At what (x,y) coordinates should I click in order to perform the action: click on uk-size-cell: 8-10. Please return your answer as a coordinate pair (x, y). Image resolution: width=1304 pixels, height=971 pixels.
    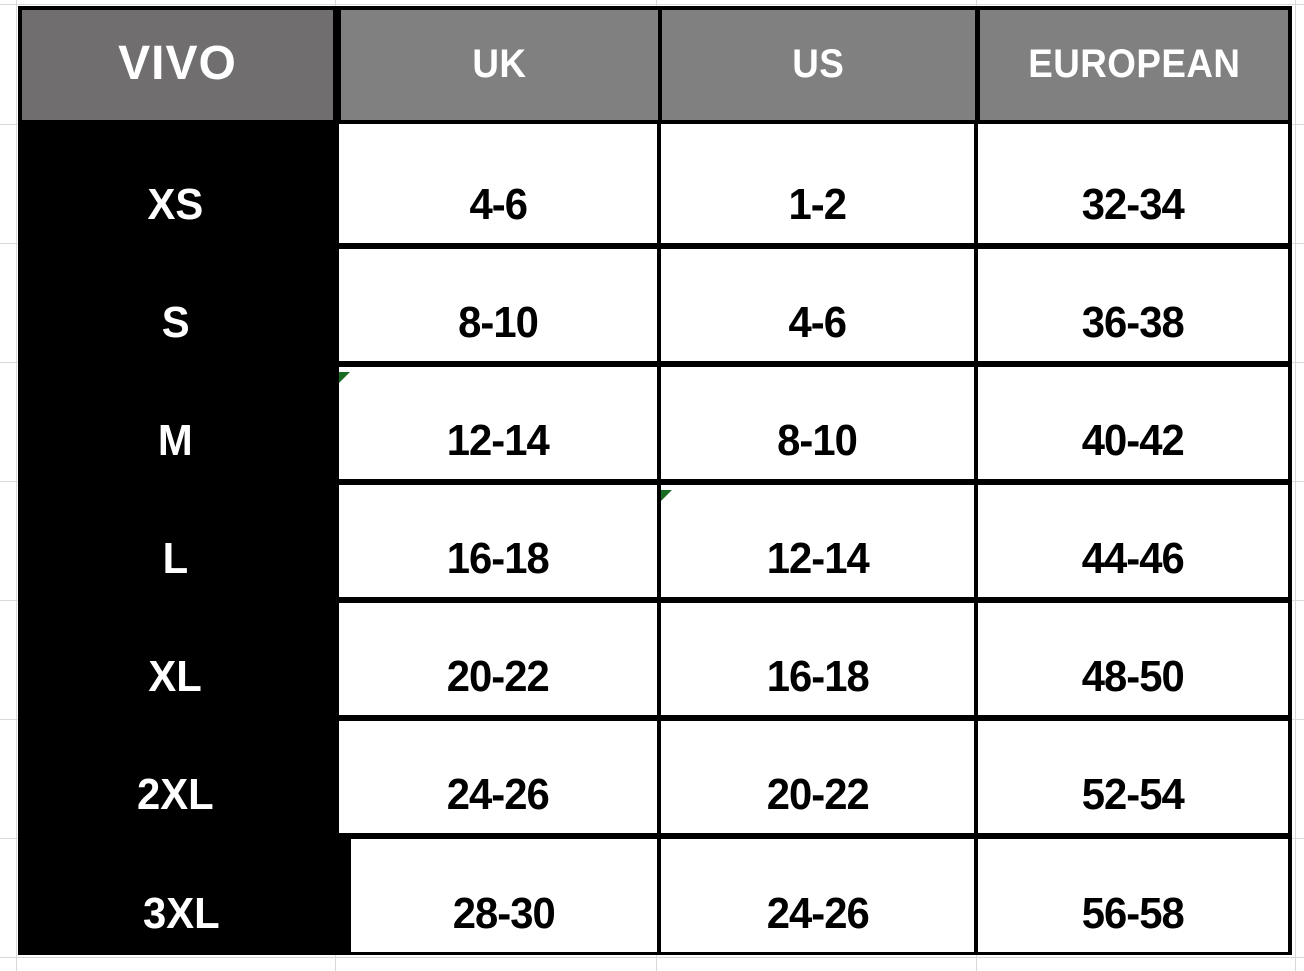
    Looking at the image, I should click on (498, 305).